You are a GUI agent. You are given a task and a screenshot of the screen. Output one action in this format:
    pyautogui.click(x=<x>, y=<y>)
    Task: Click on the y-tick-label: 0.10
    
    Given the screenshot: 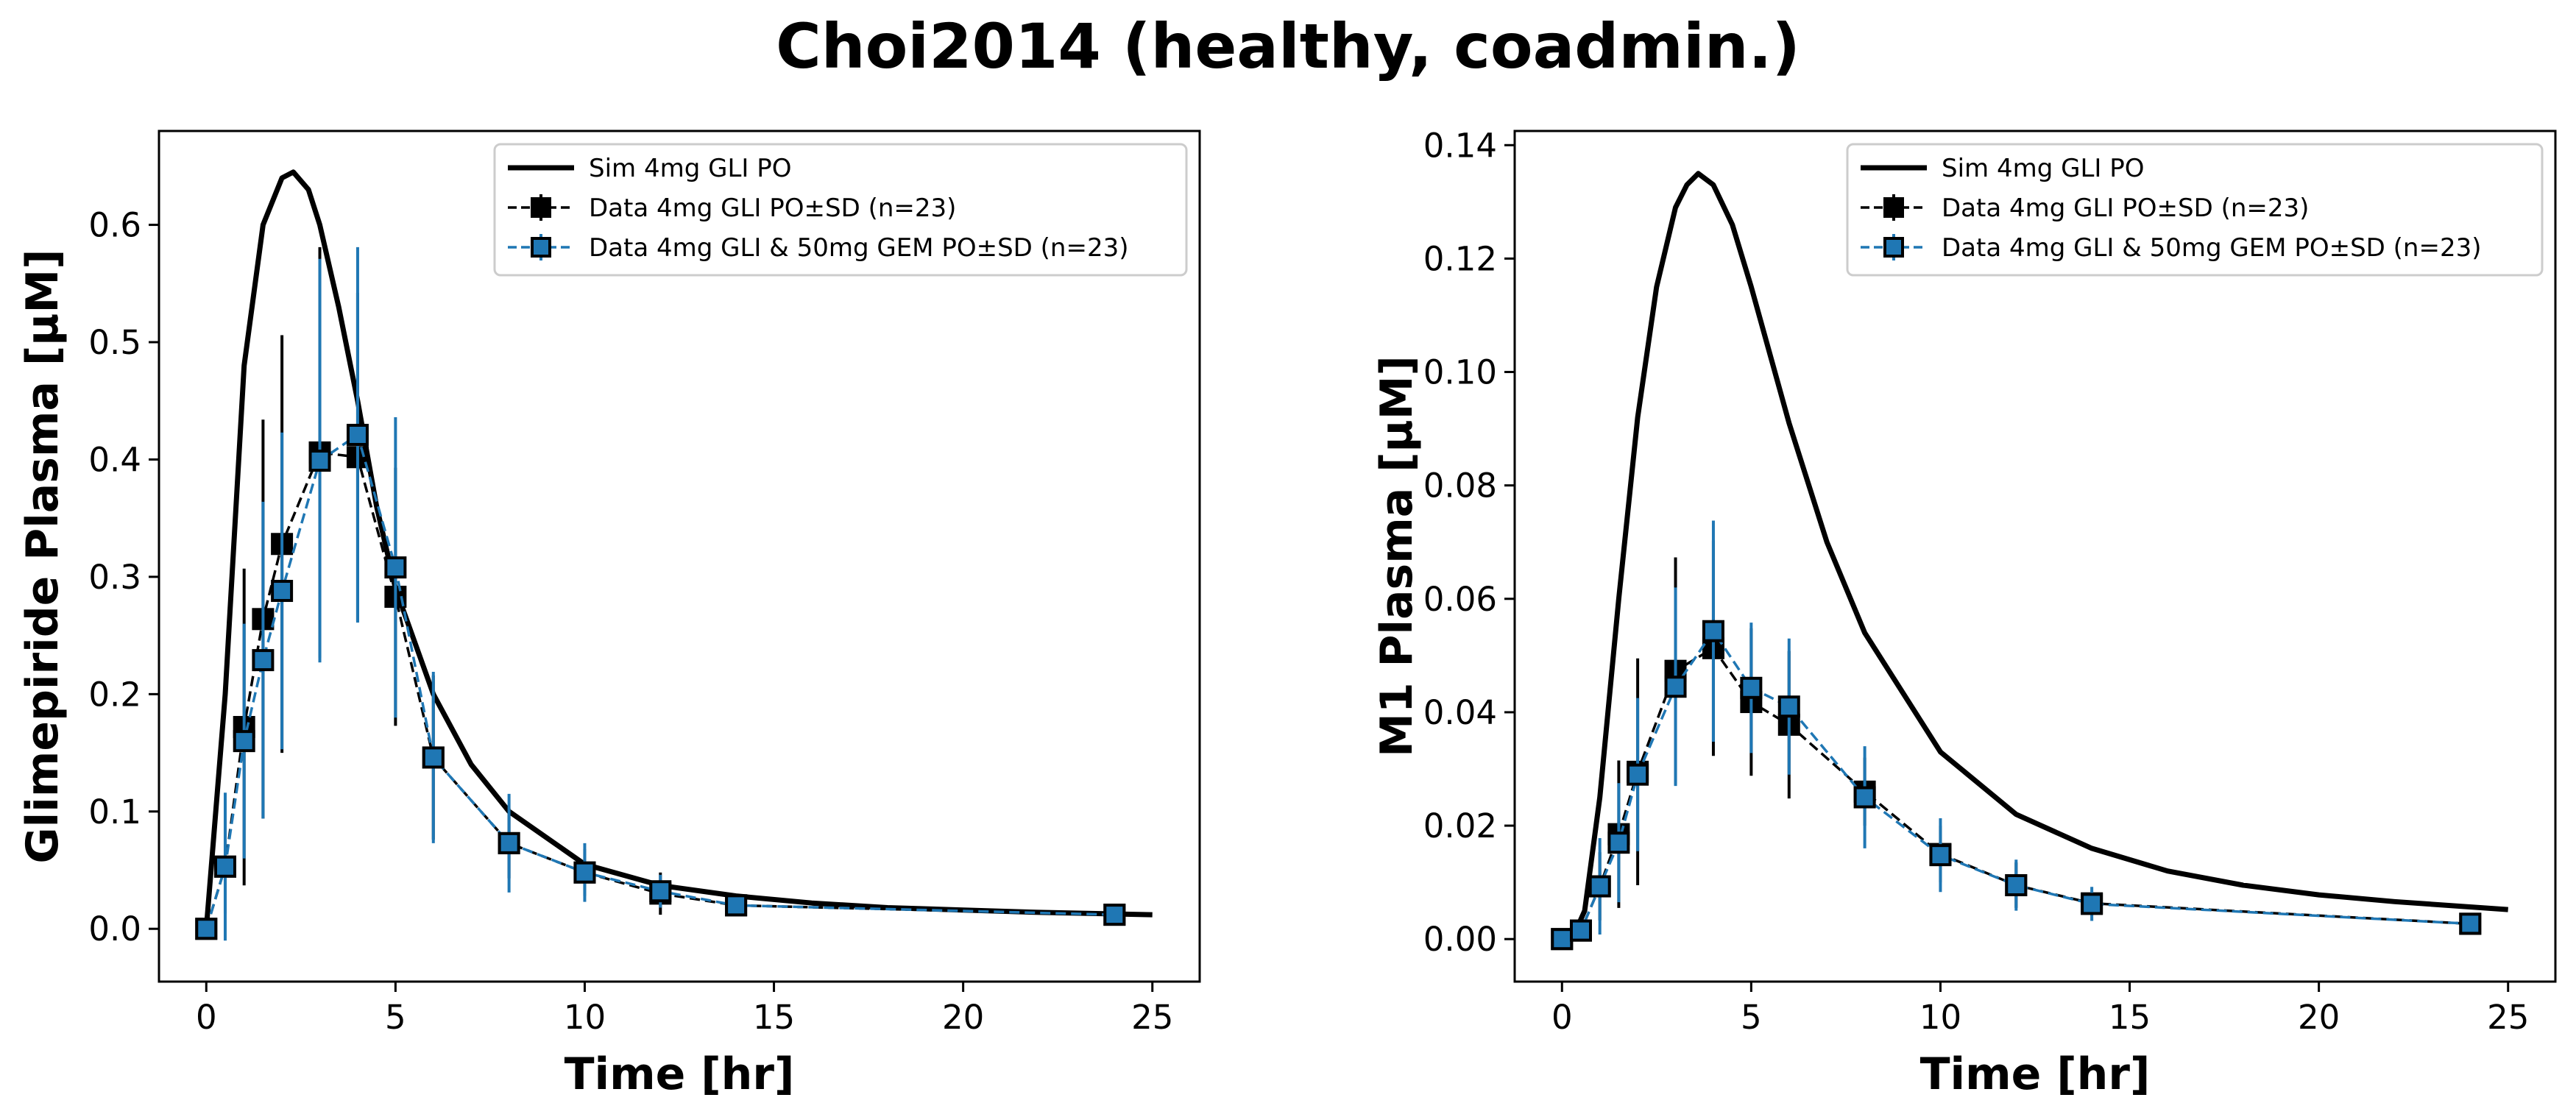 What is the action you would take?
    pyautogui.click(x=1460, y=372)
    